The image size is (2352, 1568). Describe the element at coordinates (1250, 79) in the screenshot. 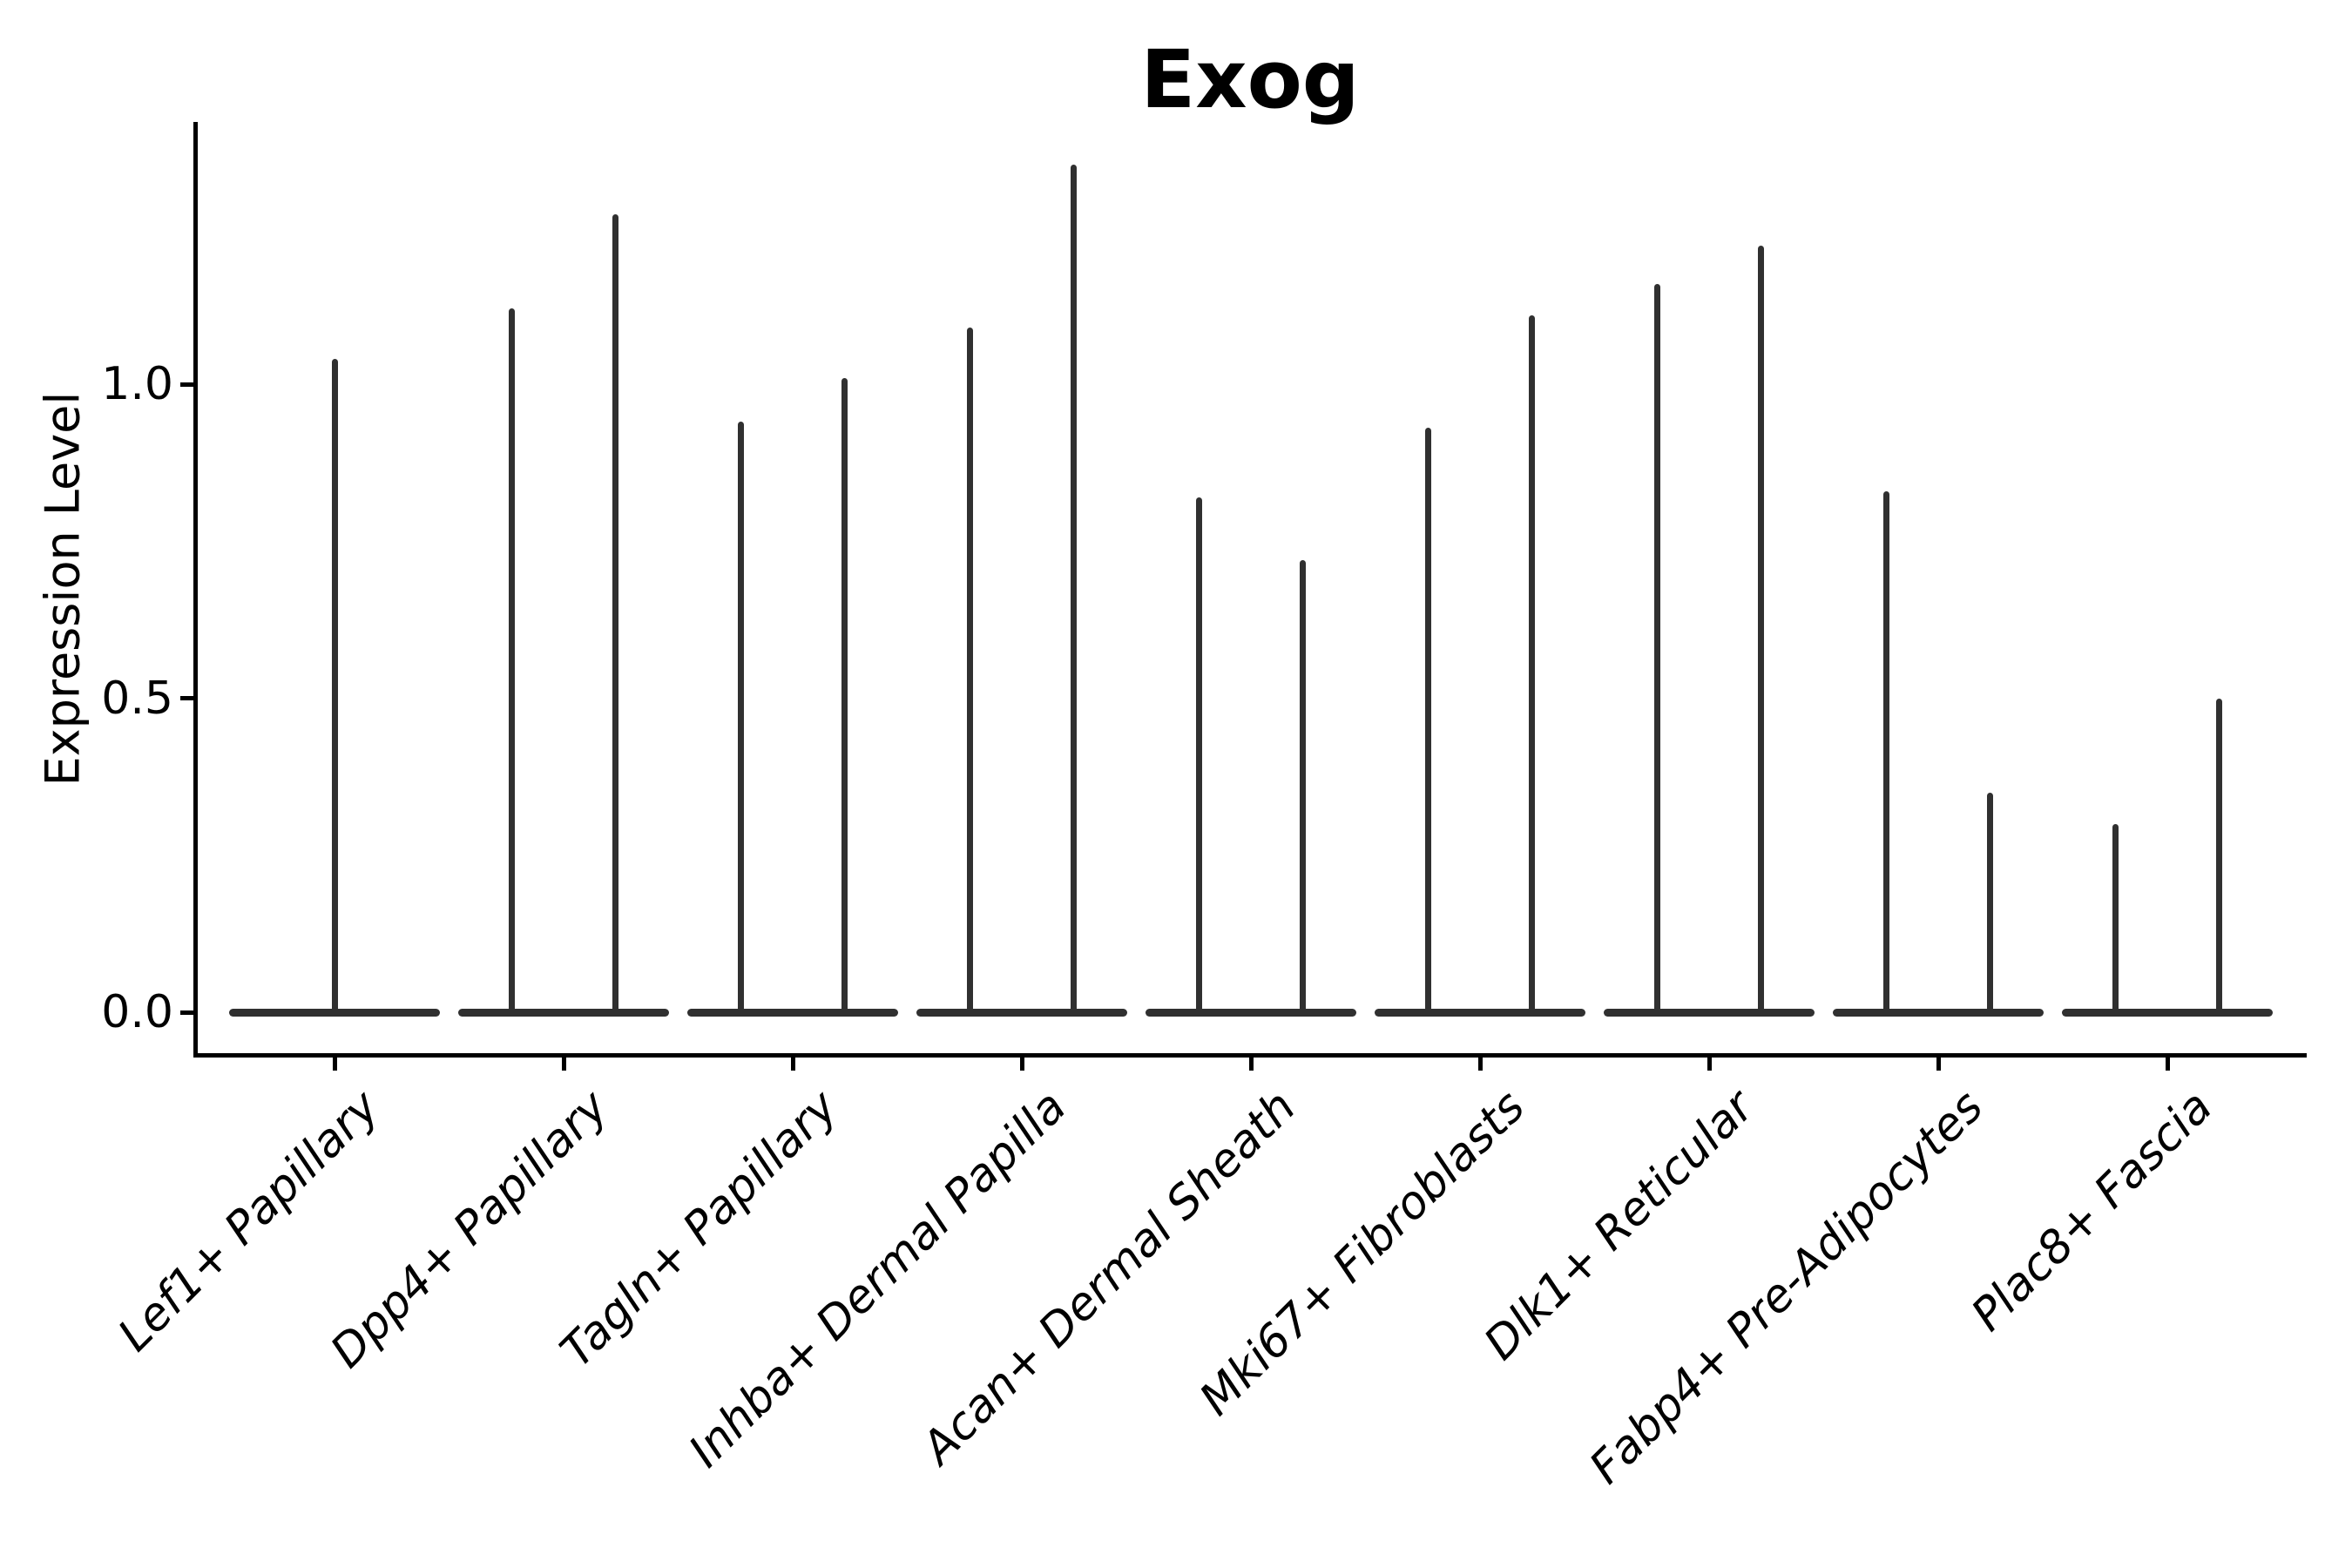

I see `chart-title: Exog` at that location.